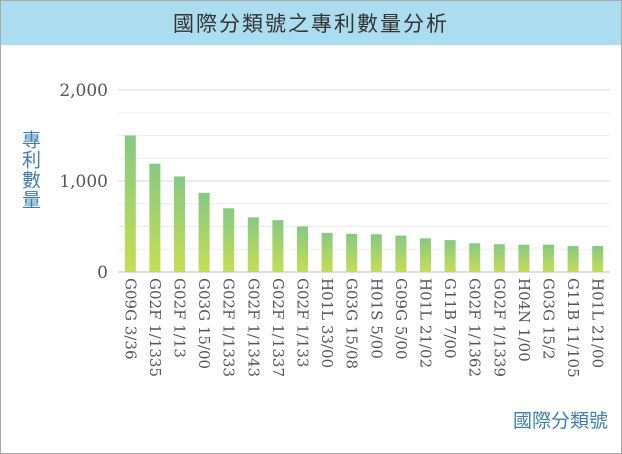 This screenshot has width=622, height=454. I want to click on y-tick-label: 0, so click(102, 273).